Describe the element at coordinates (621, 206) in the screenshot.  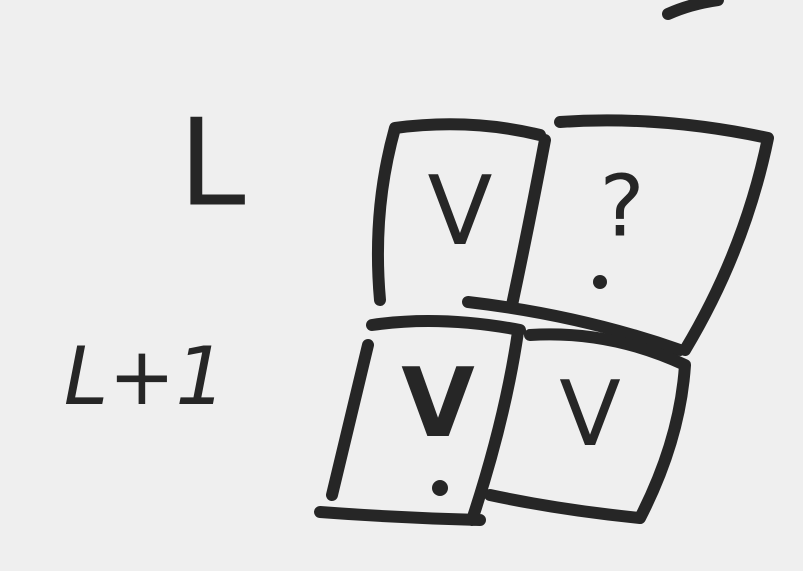
I see `cell-text: ?` at that location.